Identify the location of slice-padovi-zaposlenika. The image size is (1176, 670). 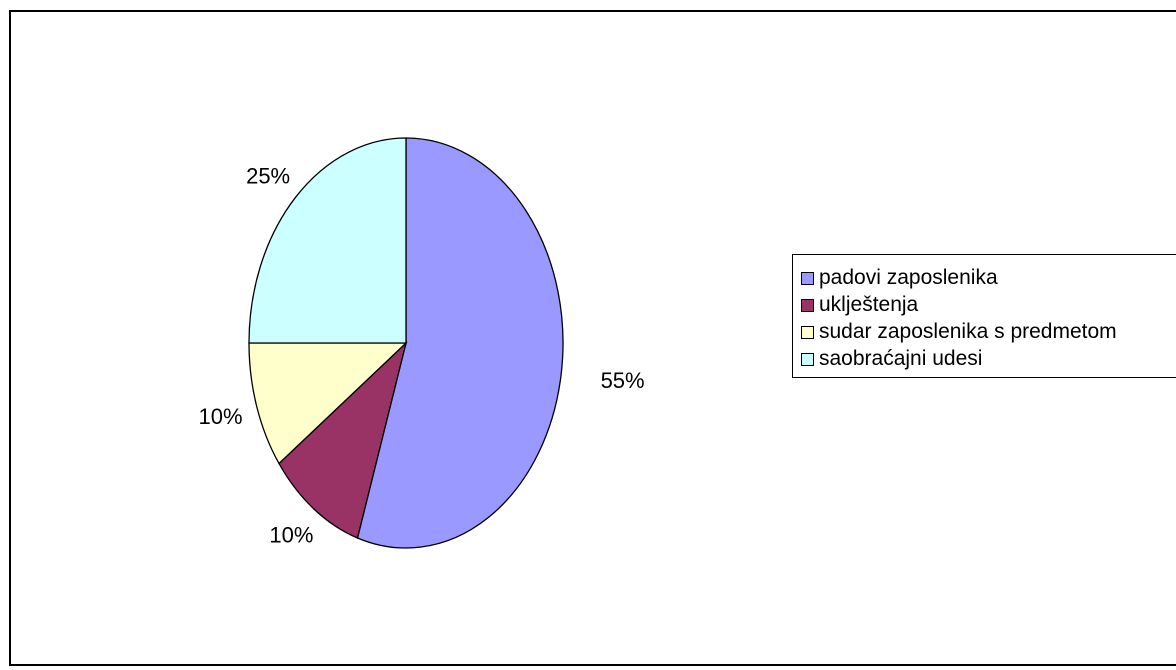
(460, 343).